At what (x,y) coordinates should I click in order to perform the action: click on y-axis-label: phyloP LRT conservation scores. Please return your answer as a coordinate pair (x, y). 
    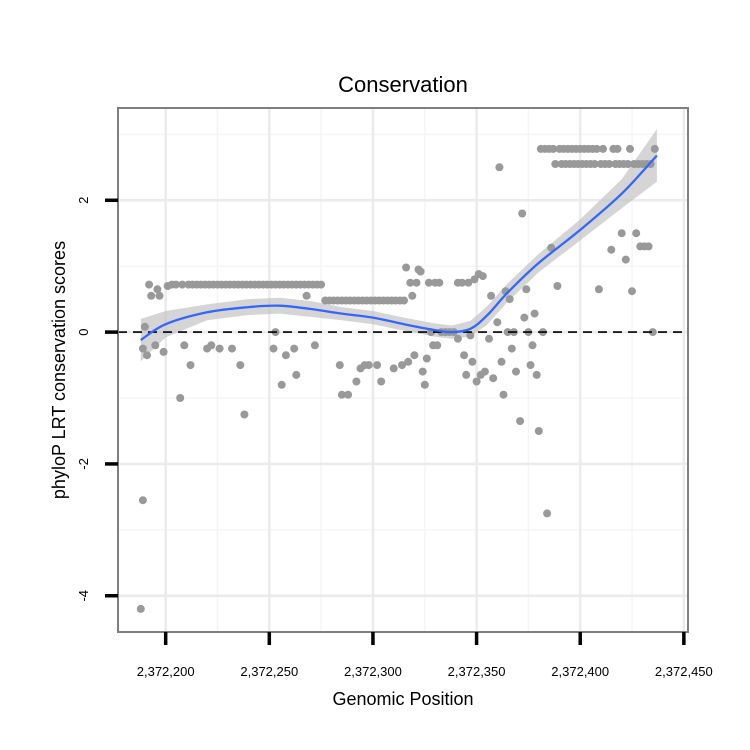
    Looking at the image, I should click on (59, 370).